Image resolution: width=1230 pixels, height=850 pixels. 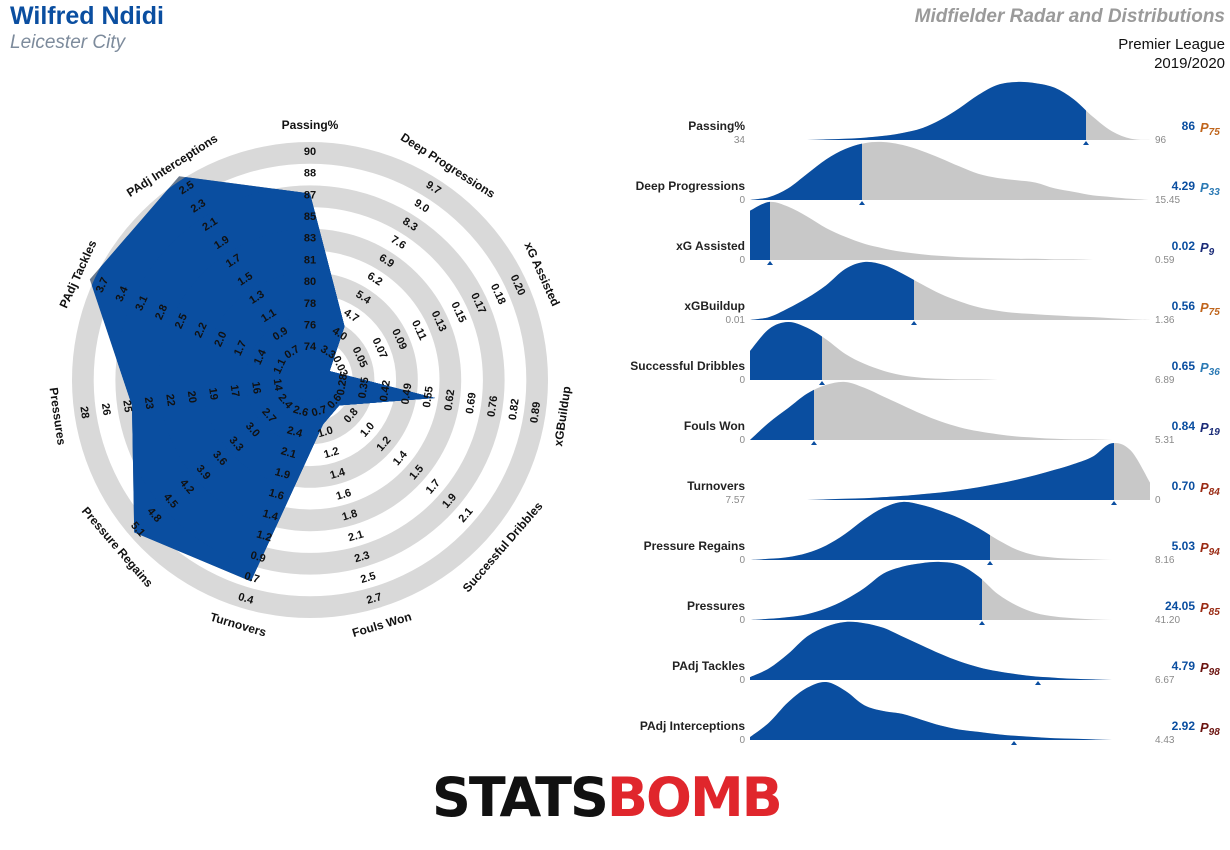 I want to click on radar-tick-label: 0.55, so click(x=428, y=397).